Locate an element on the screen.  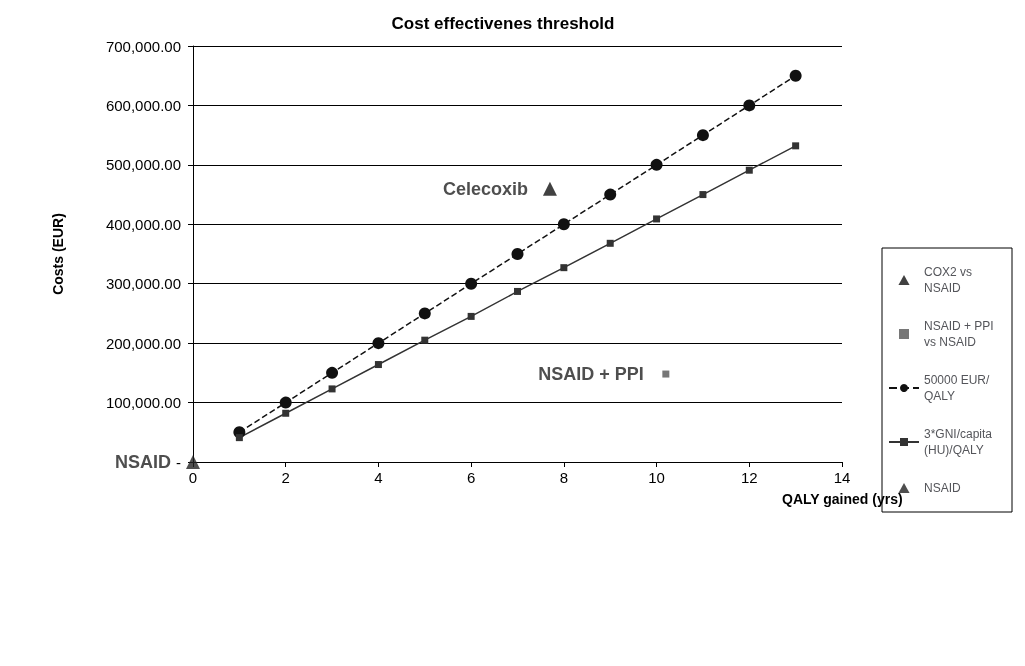
annotation: NSAID + PPI is located at coordinates (591, 374).